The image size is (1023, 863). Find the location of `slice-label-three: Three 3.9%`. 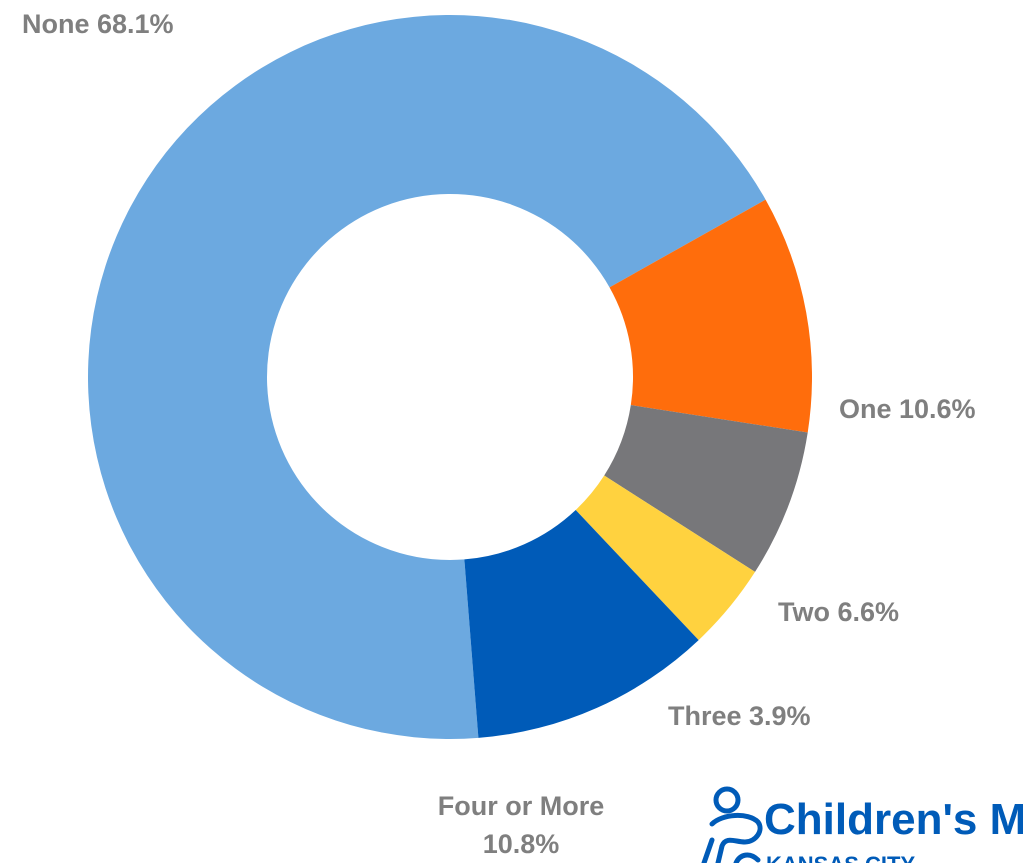

slice-label-three: Three 3.9% is located at coordinates (739, 716).